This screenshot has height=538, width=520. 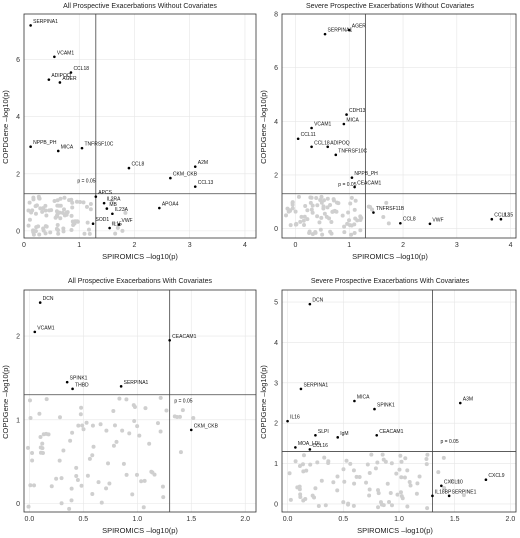 I want to click on point-label: TNFRSF10C, so click(x=99, y=145).